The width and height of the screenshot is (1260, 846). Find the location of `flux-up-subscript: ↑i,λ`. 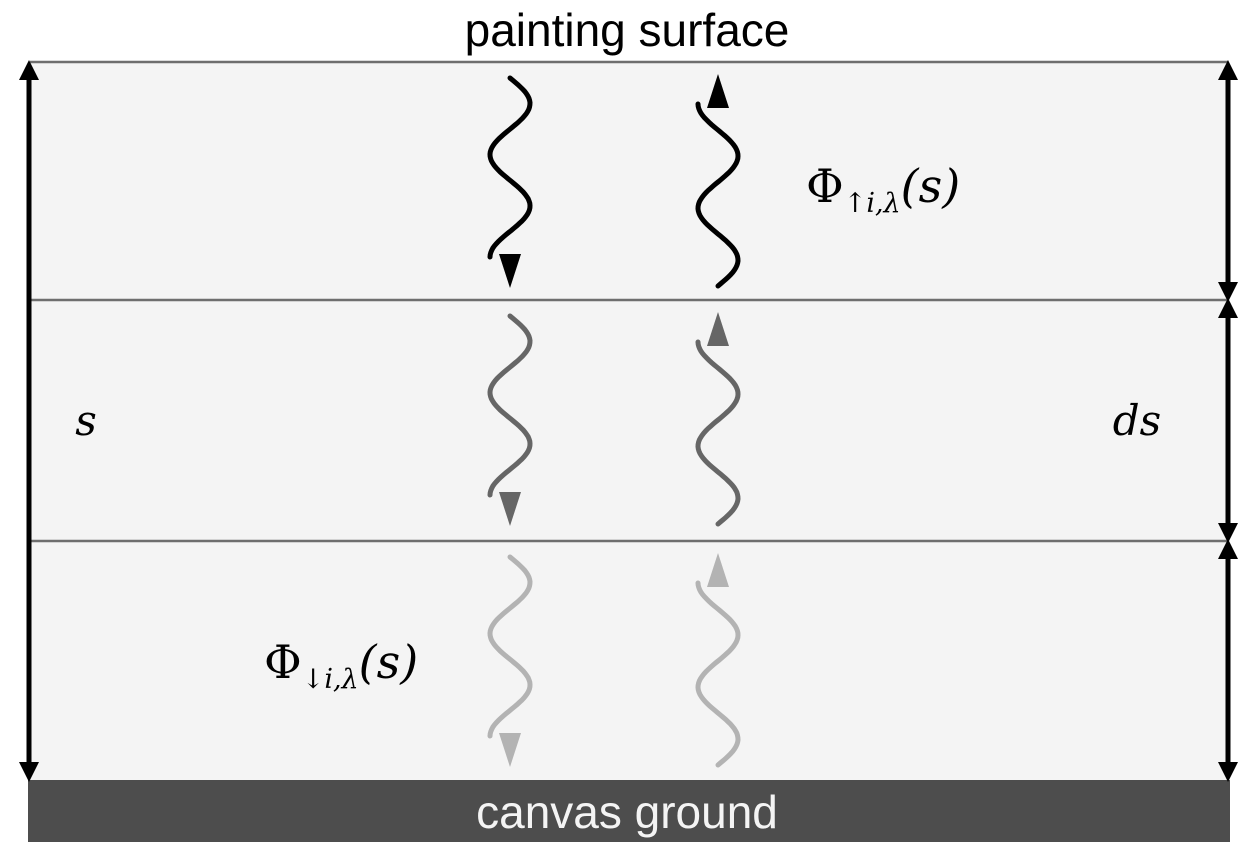

flux-up-subscript: ↑i,λ is located at coordinates (872, 203).